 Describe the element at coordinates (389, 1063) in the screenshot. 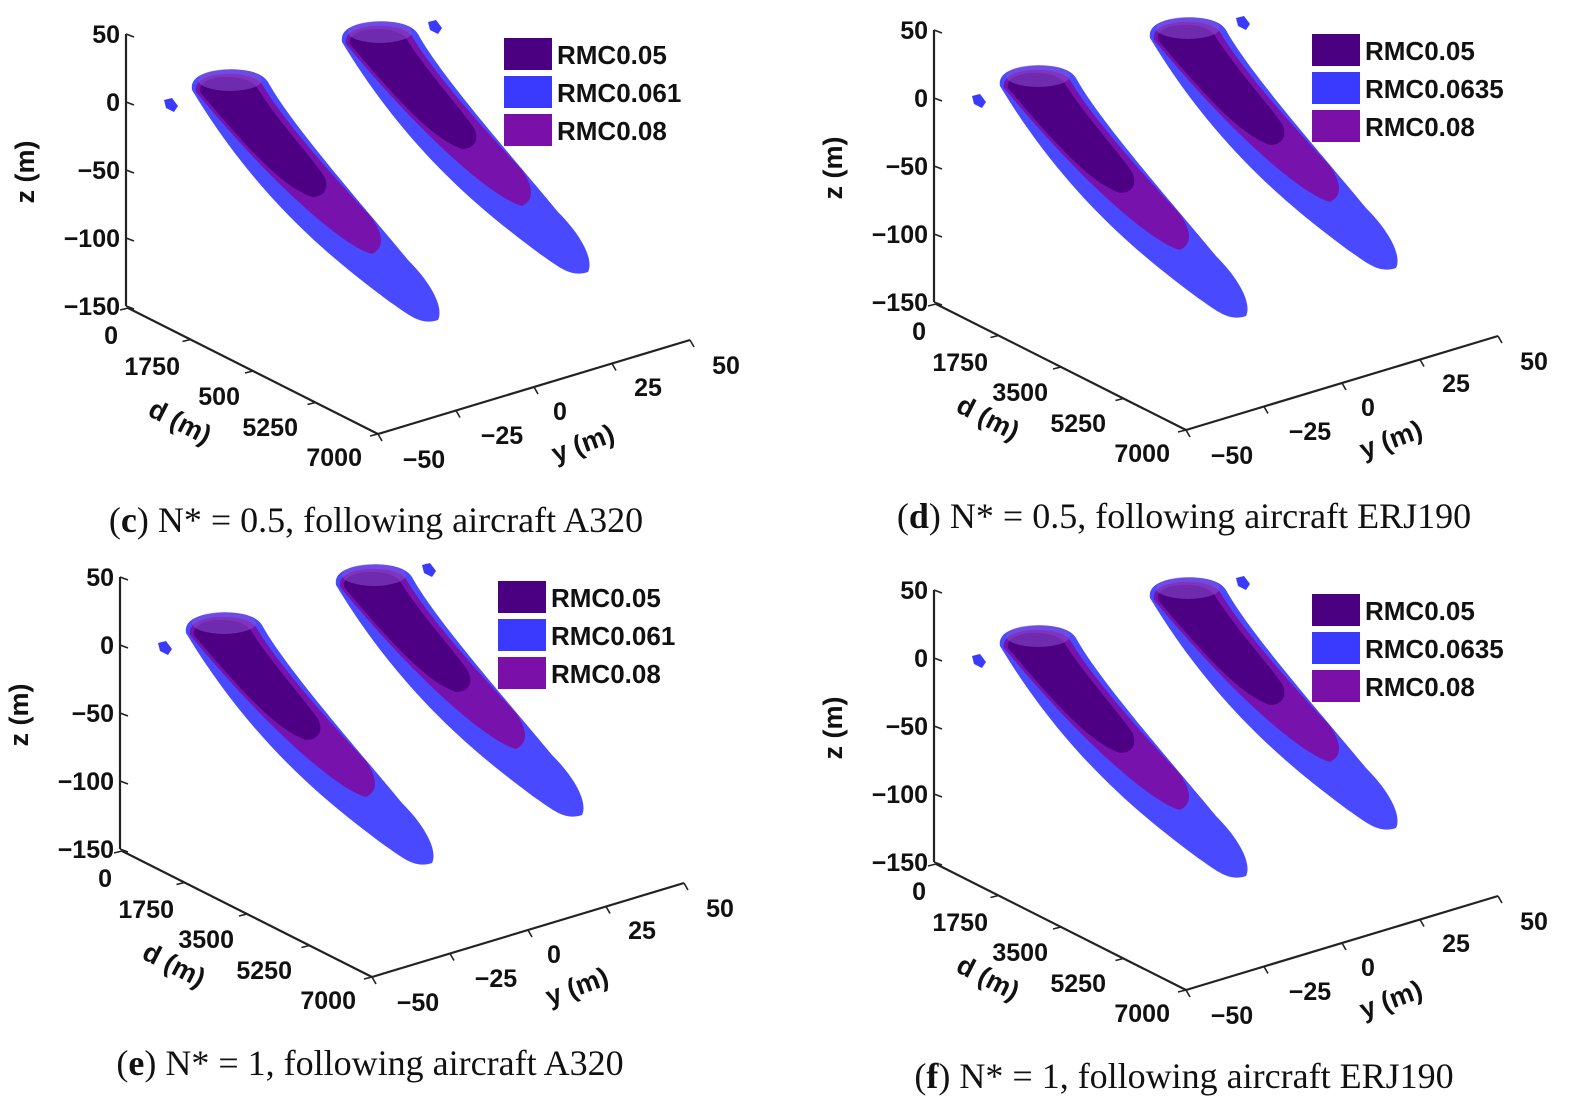

I see `caption-text: N* = 1, following aircraft A320` at that location.